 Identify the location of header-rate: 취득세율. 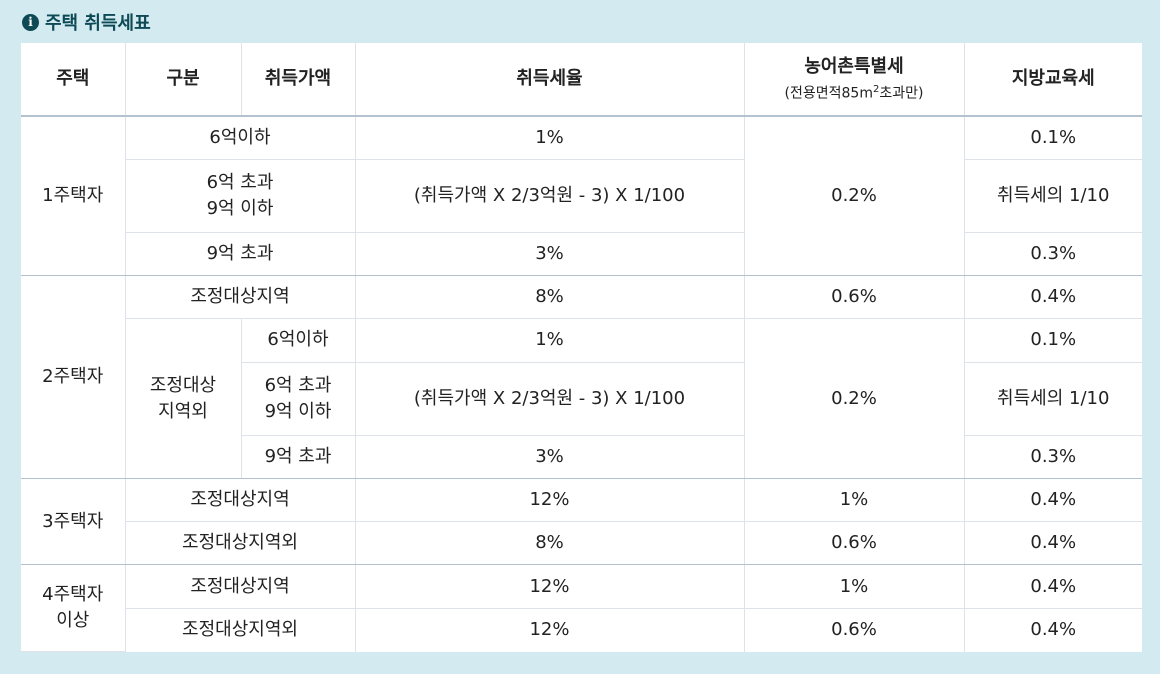
(550, 80).